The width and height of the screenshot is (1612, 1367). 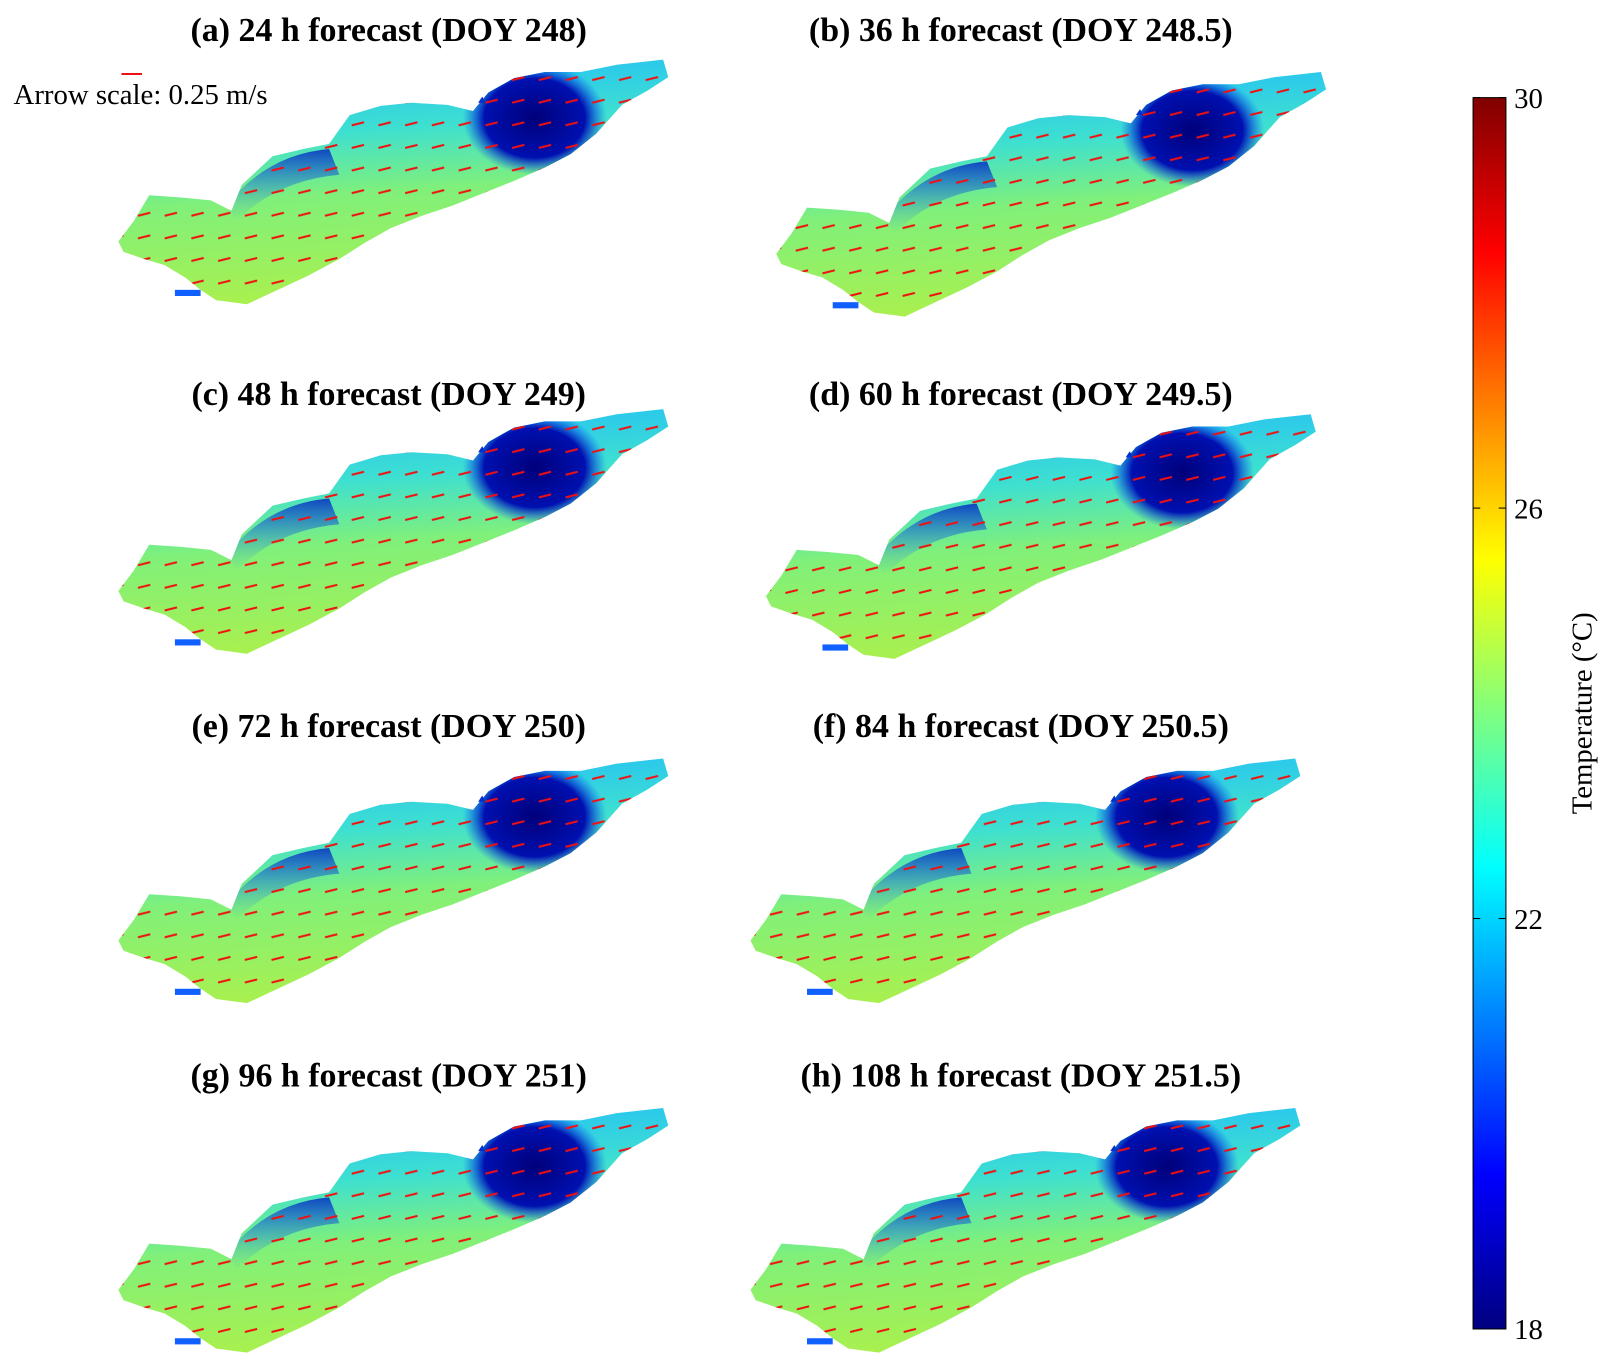 What do you see at coordinates (388, 726) in the screenshot?
I see `panel-title: (e) 72 h forecast (DOY 250)` at bounding box center [388, 726].